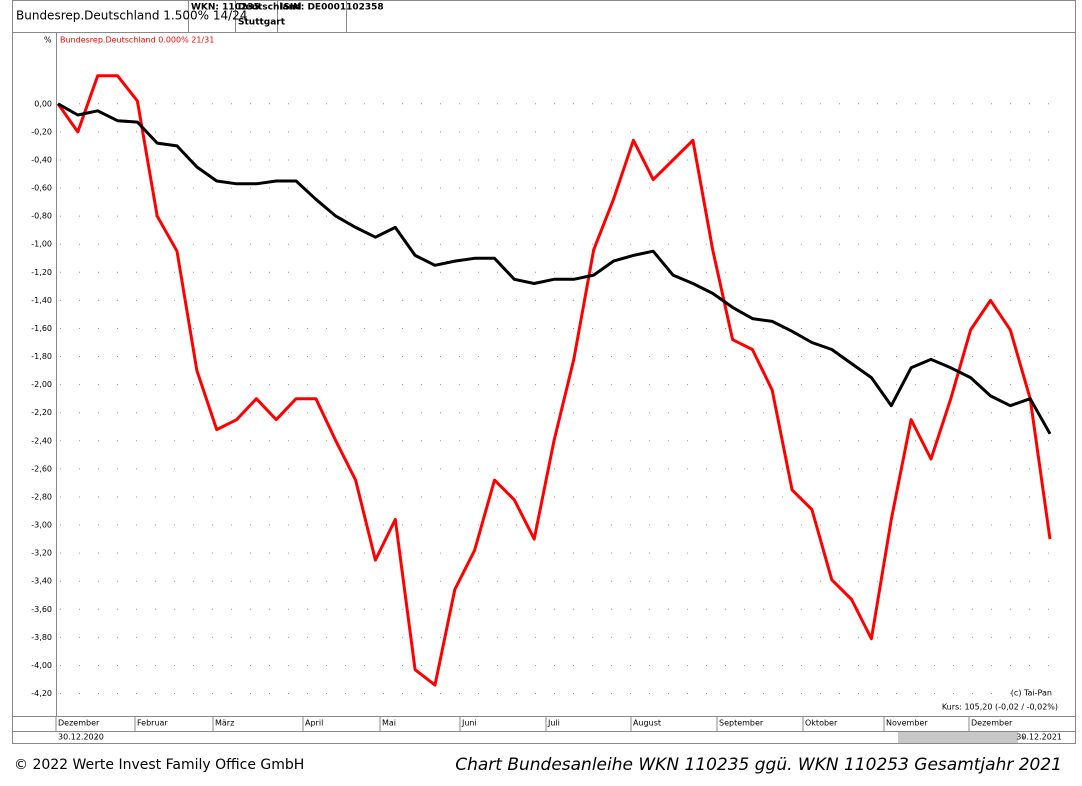 The width and height of the screenshot is (1082, 786). I want to click on legend-entry: Bundesrep.Deutschland 0.000% 21/31, so click(137, 40).